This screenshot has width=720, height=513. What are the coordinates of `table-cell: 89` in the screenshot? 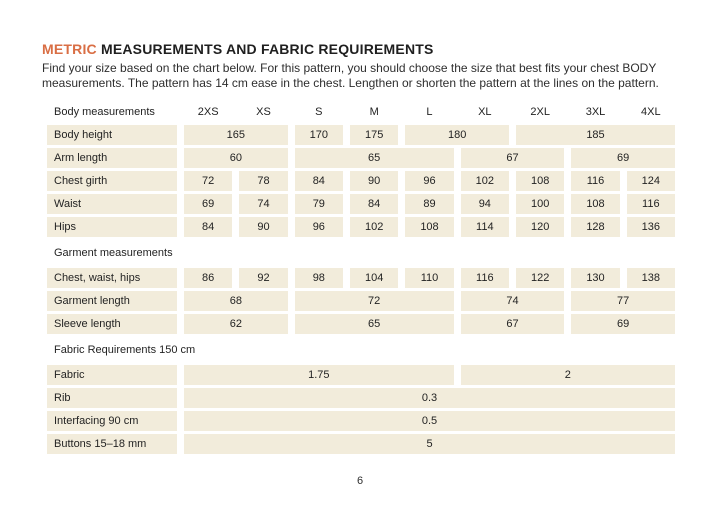 It's located at (429, 204).